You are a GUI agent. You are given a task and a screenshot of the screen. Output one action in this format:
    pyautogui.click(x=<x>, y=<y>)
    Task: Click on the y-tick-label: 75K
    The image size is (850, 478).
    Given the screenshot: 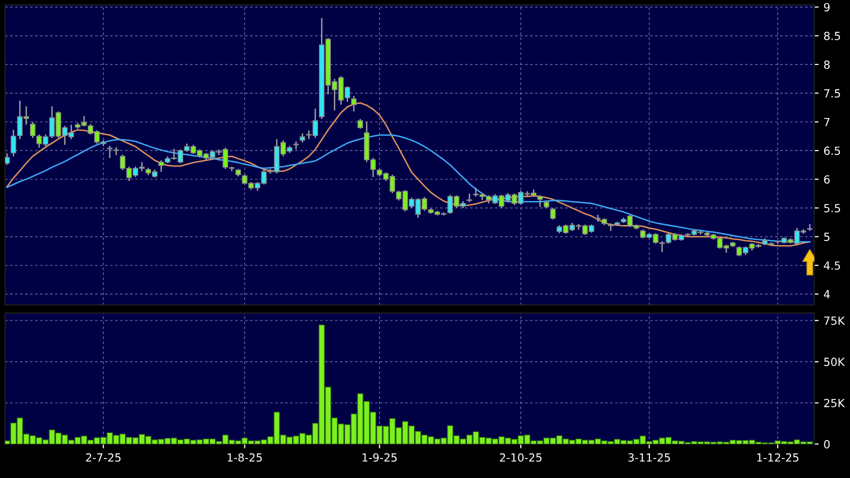 What is the action you would take?
    pyautogui.click(x=834, y=320)
    